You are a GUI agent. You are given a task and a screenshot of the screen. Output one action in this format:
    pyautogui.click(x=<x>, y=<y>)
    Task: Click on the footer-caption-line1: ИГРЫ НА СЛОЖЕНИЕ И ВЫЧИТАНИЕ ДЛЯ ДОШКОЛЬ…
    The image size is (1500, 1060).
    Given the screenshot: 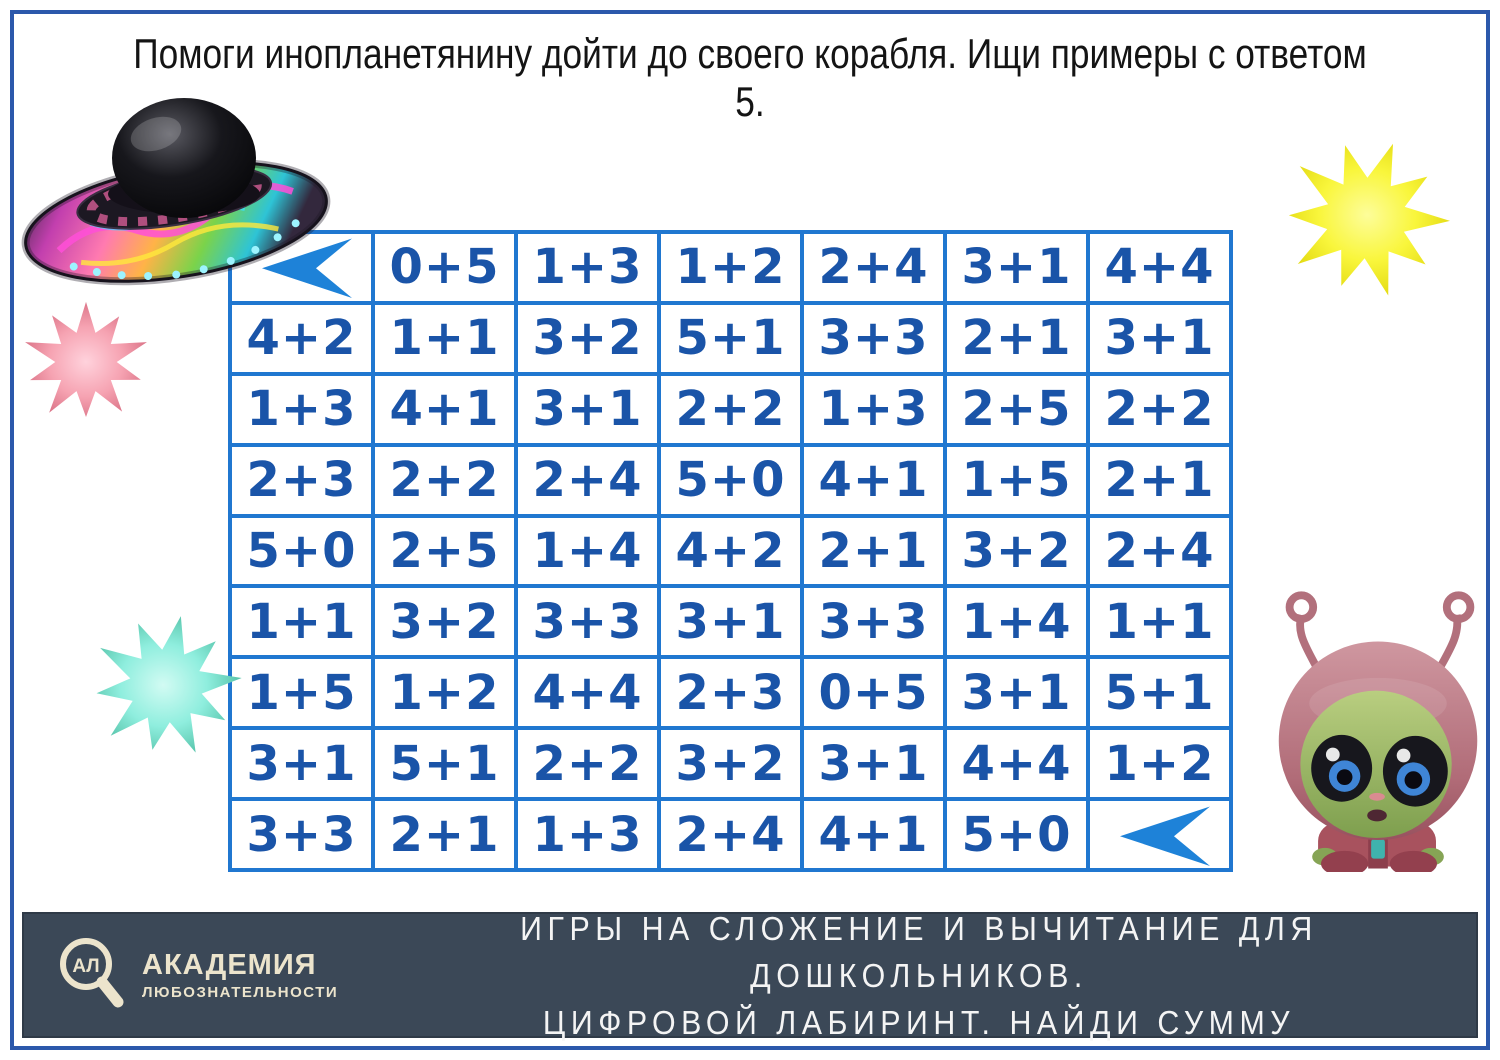 What is the action you would take?
    pyautogui.click(x=919, y=951)
    